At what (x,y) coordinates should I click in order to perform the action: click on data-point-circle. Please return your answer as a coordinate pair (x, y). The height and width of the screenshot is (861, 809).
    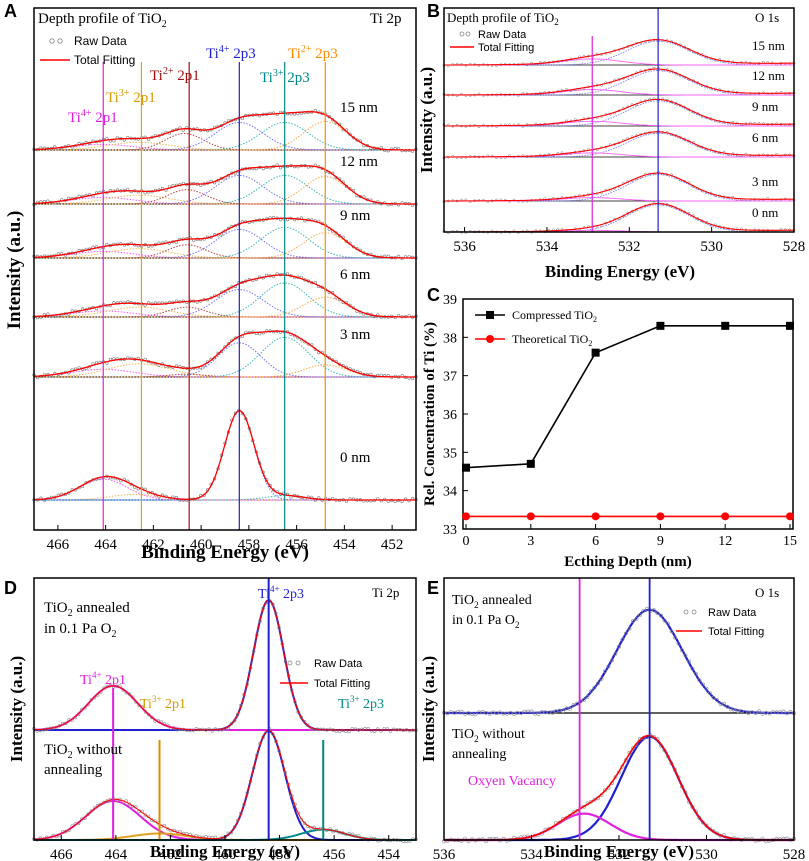
    Looking at the image, I should click on (466, 516).